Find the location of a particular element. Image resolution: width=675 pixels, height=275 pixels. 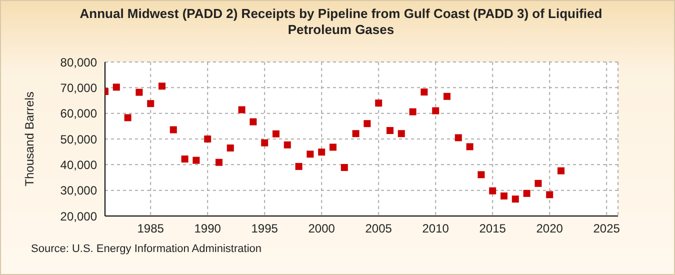

x-tick-label: 2015 is located at coordinates (492, 229).